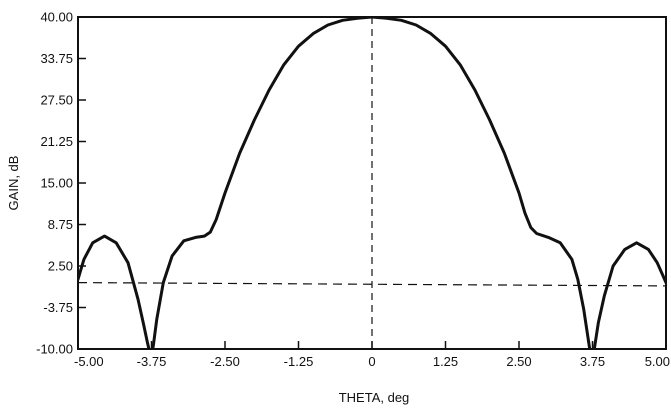  Describe the element at coordinates (60, 266) in the screenshot. I see `y-tick-label: 2.50` at that location.